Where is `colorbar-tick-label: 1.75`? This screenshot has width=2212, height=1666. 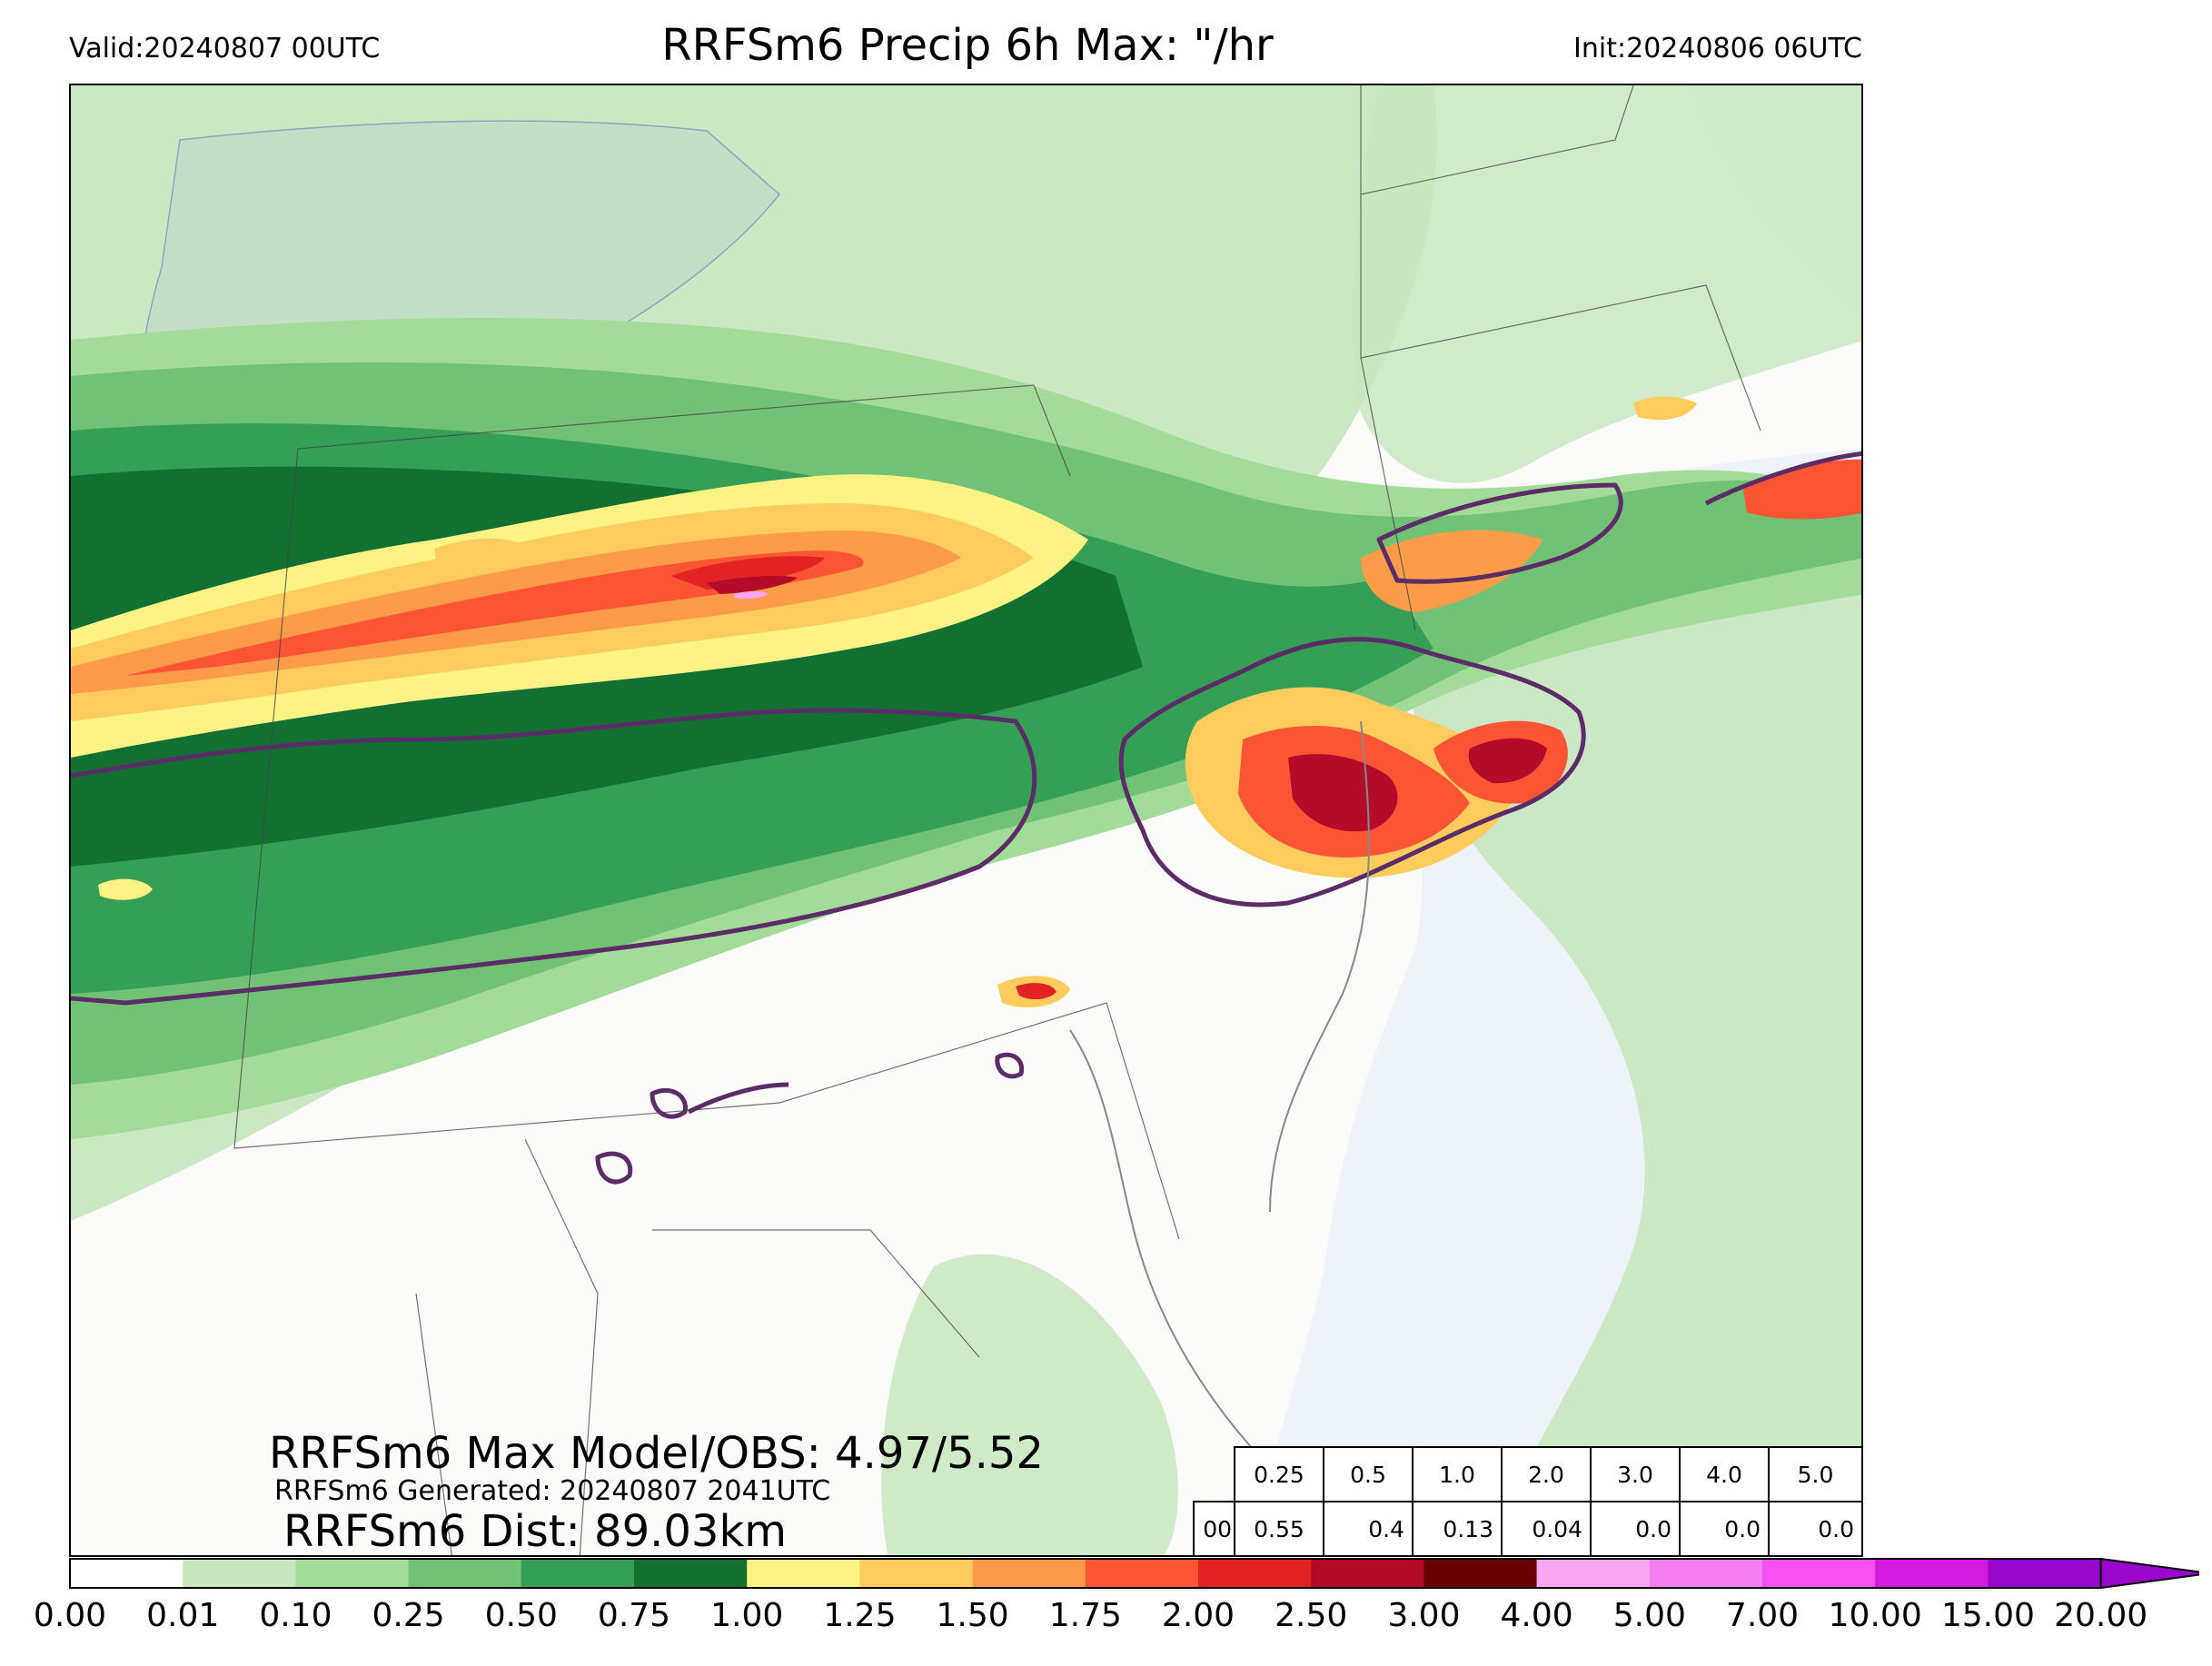
colorbar-tick-label: 1.75 is located at coordinates (1085, 1615).